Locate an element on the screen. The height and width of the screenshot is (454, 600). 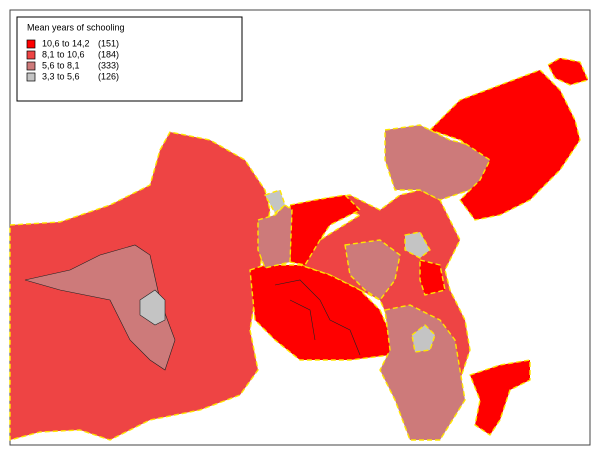
legend-range: 5,6 to 8,1 is located at coordinates (61, 65).